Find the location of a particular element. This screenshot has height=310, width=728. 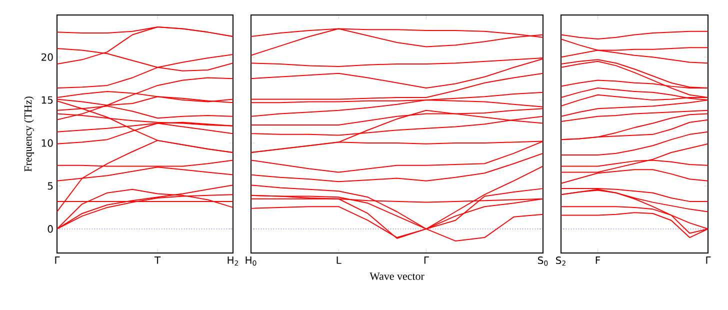

x-tick-label: S$_{0}$ is located at coordinates (543, 261).